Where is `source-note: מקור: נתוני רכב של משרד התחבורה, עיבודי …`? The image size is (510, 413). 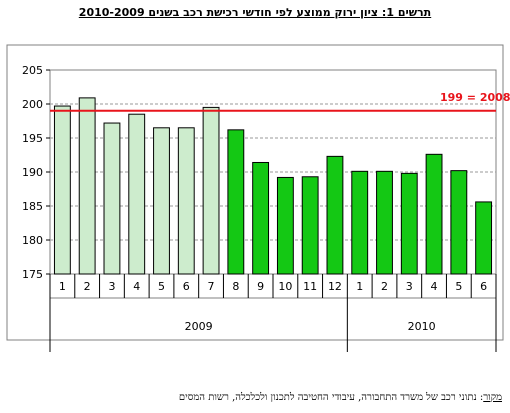 source-note: מקור: נתוני רכב של משרד התחבורה, עיבודי … is located at coordinates (340, 397).